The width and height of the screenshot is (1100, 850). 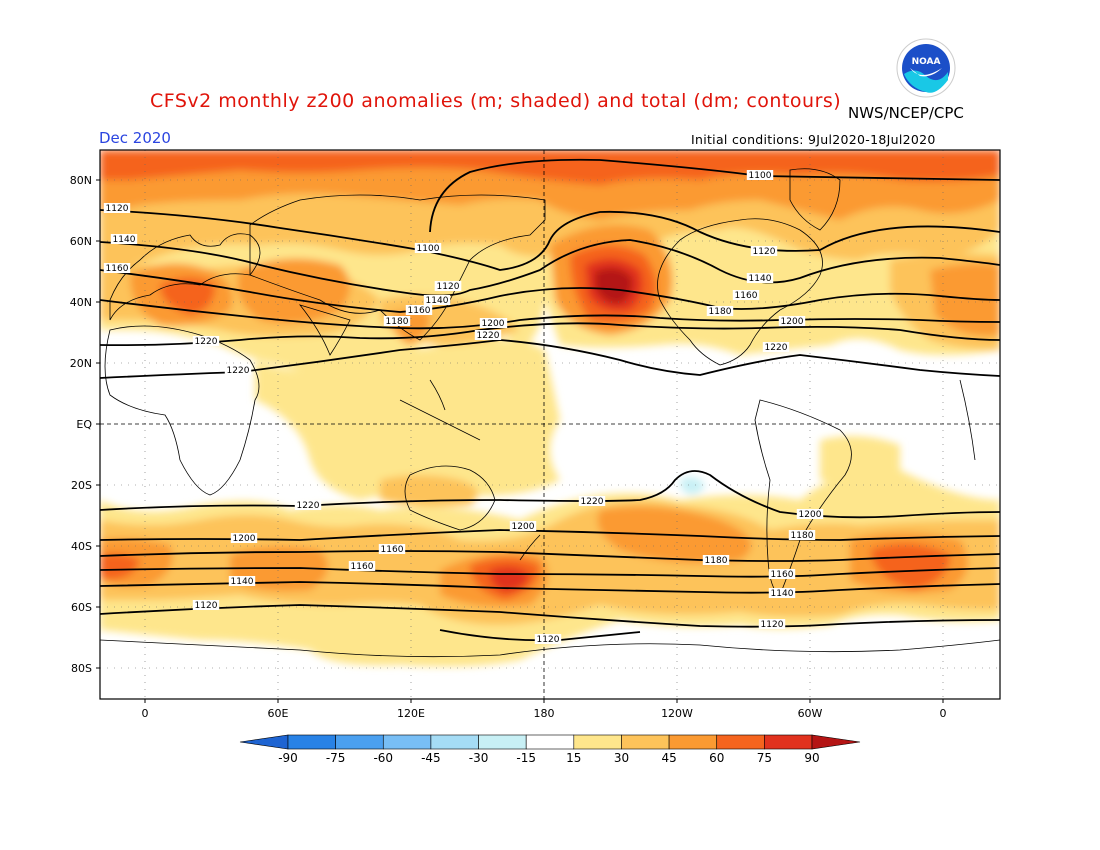 I want to click on lon-label: 120E, so click(x=411, y=713).